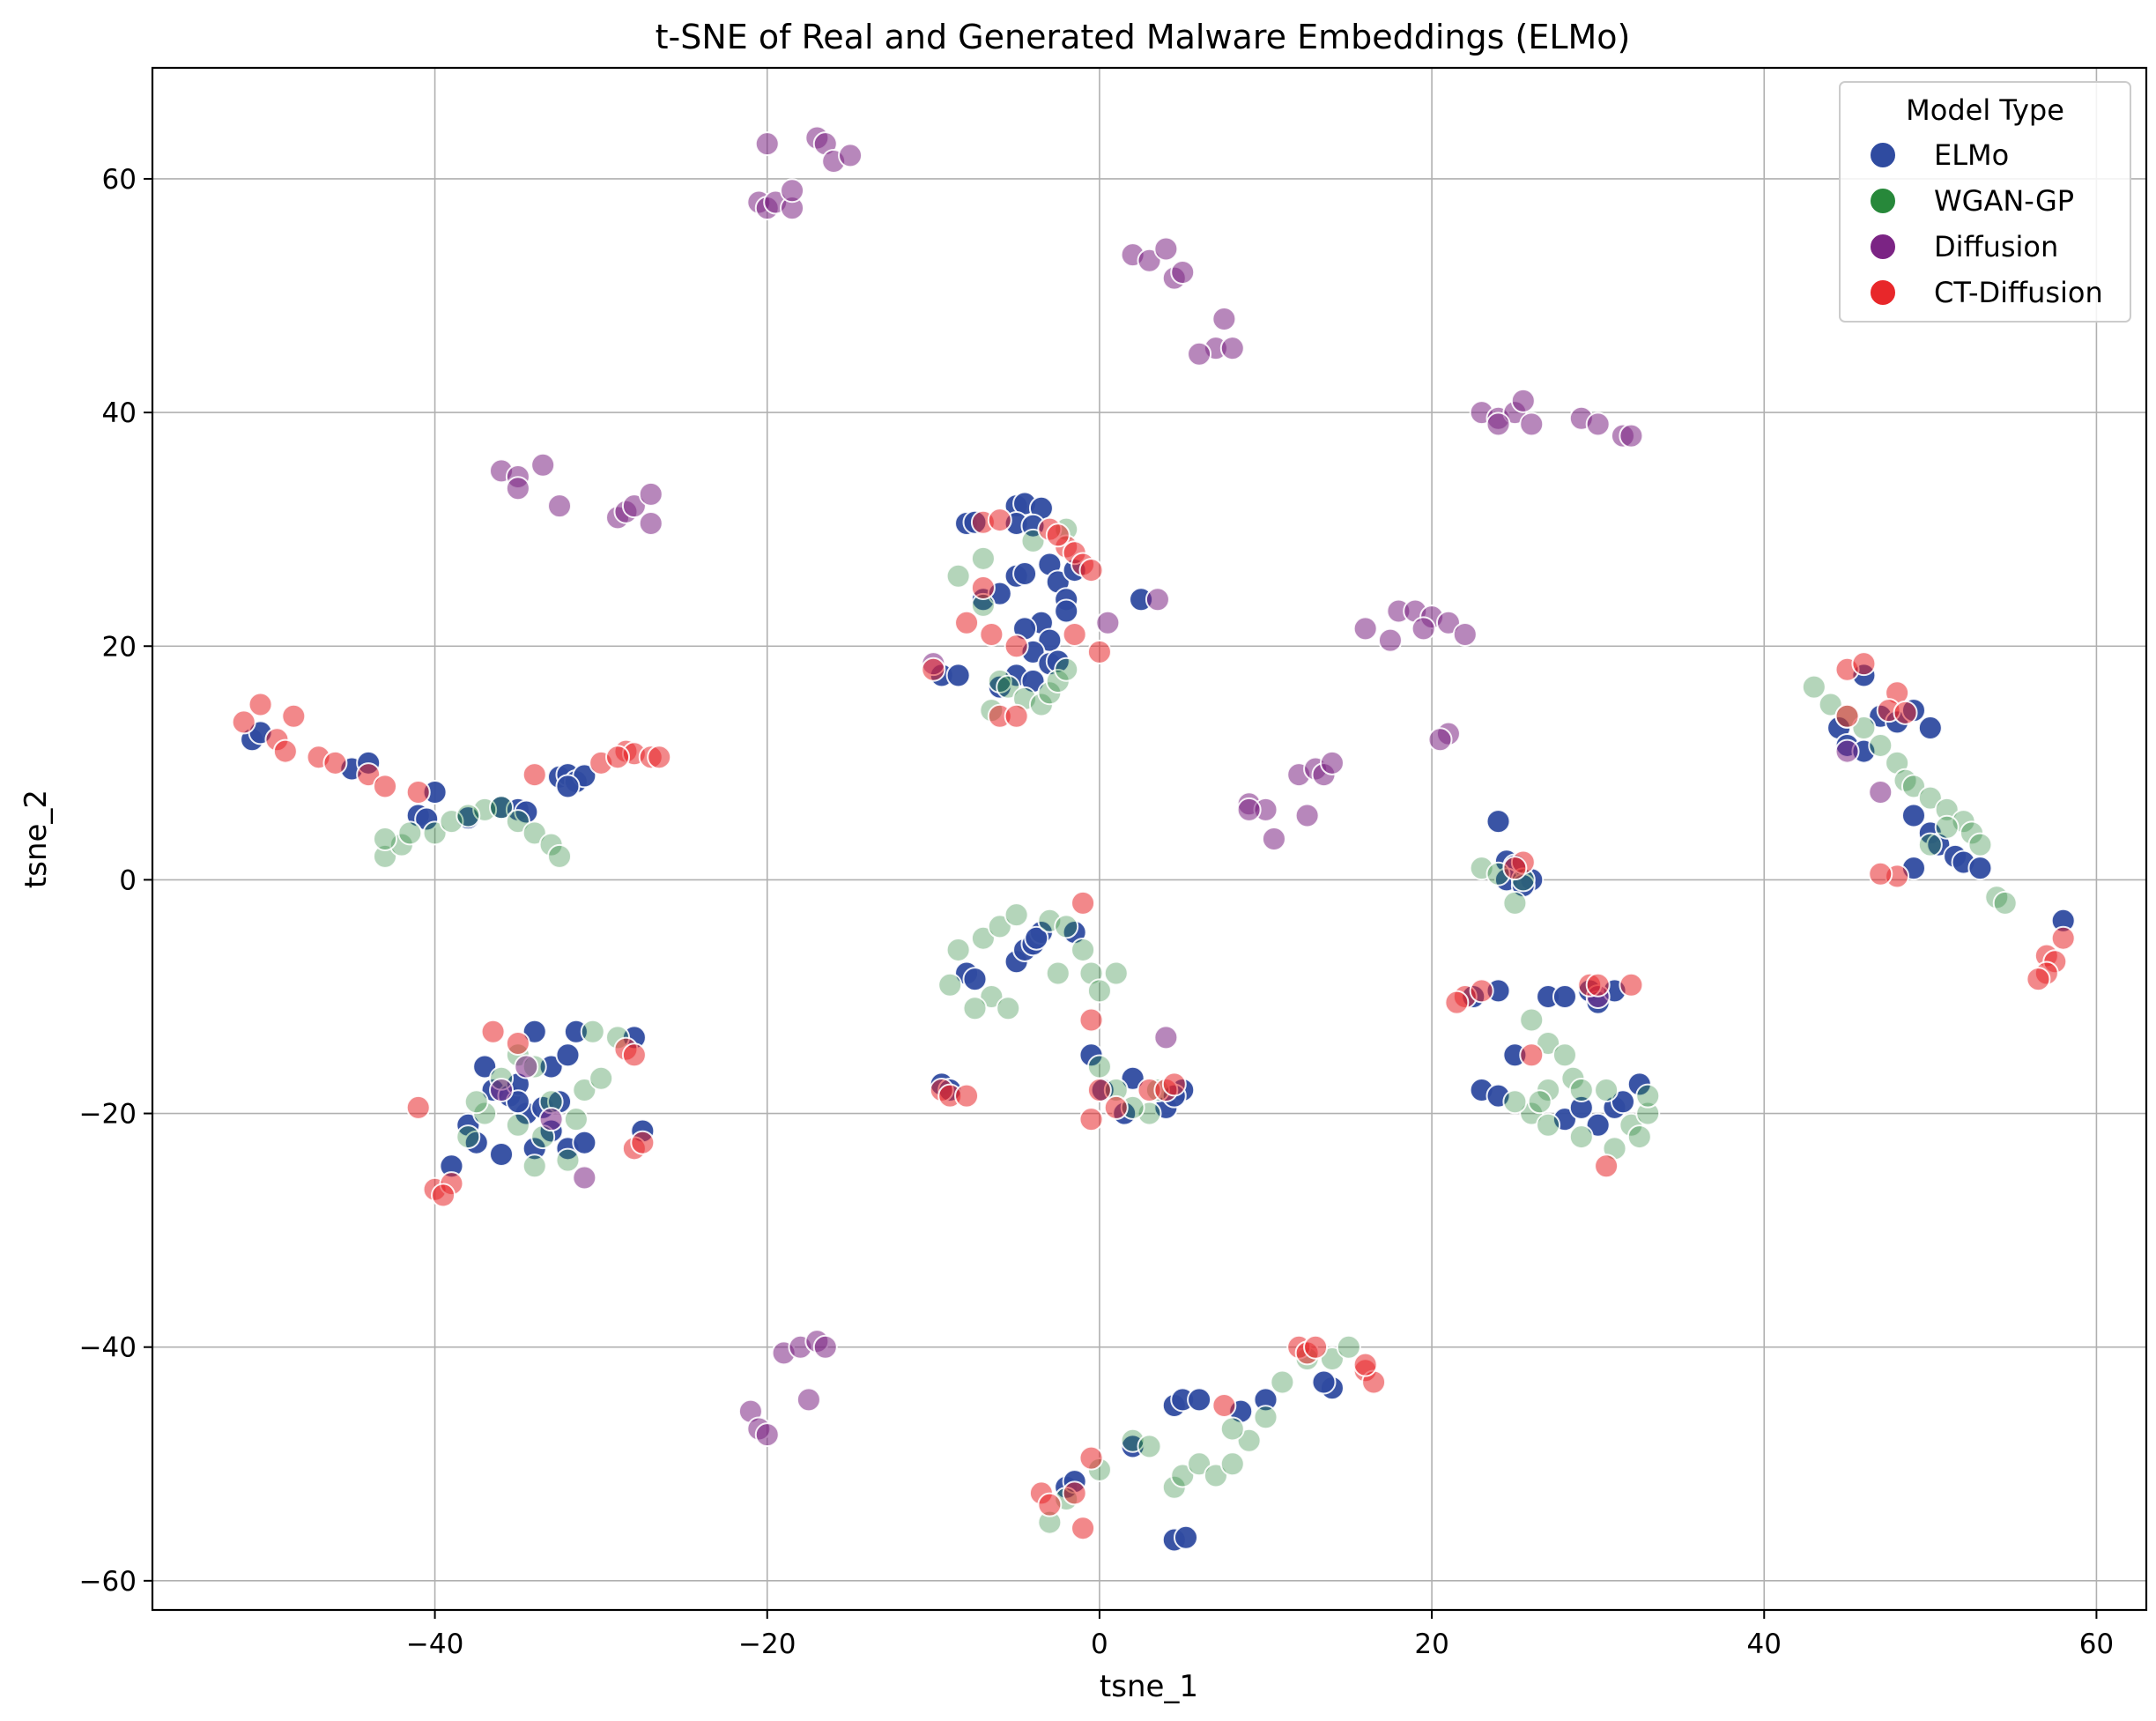  I want to click on y-tick-label: 40, so click(119, 413).